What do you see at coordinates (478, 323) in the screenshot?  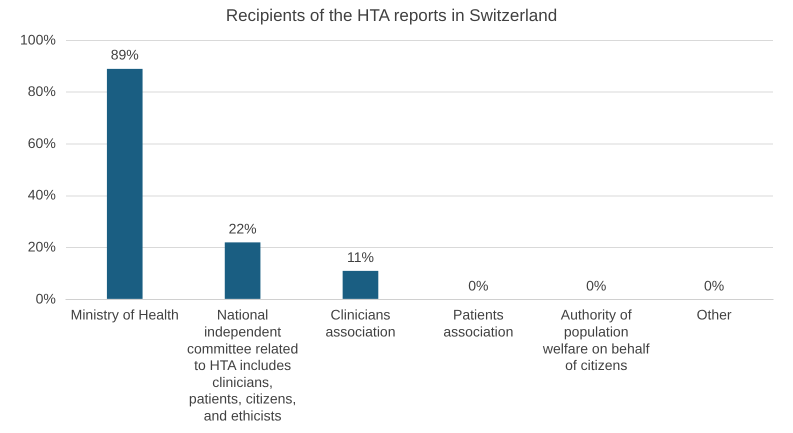 I see `x-tick-label: Patients association` at bounding box center [478, 323].